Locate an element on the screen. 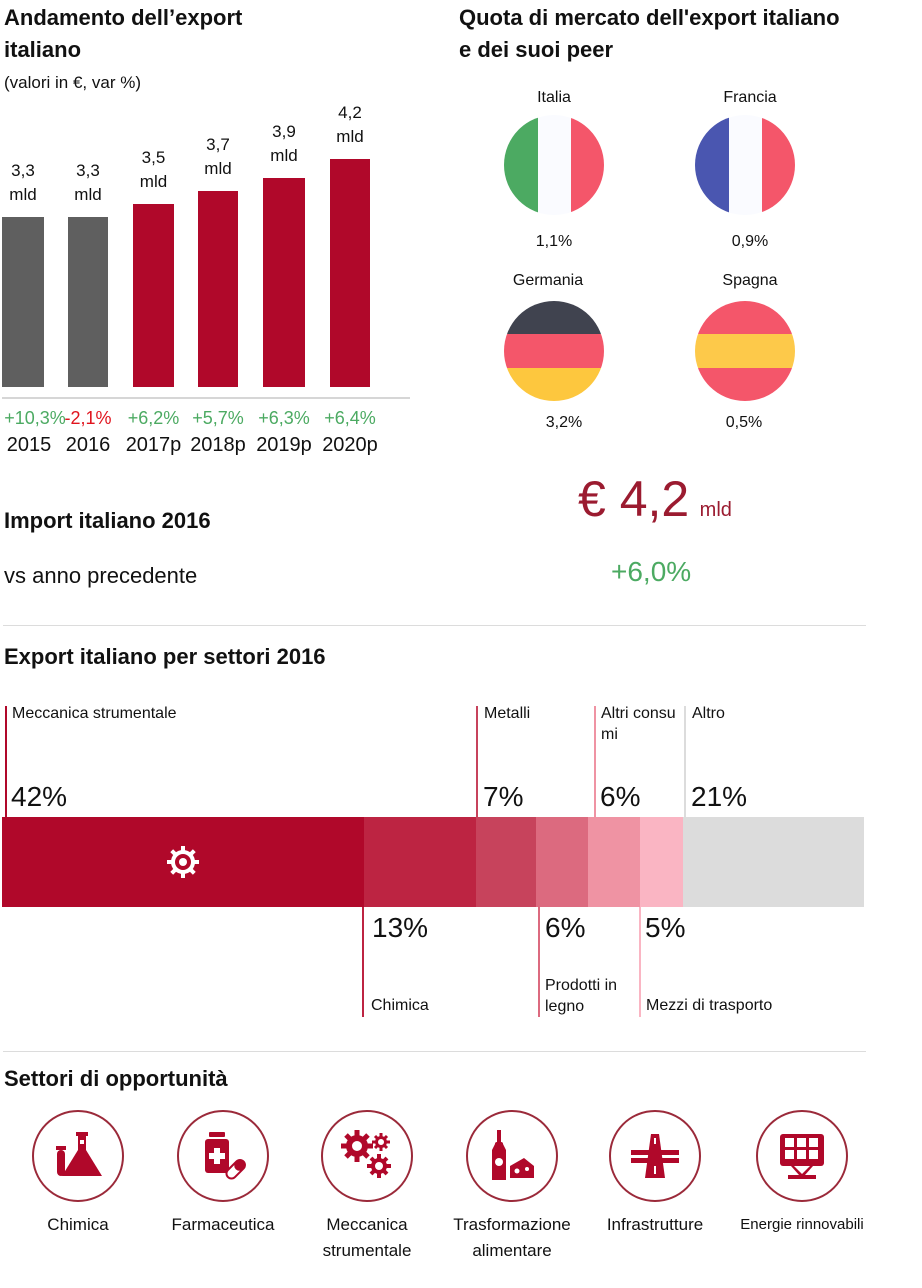 This screenshot has height=1288, width=922. sector-segment-meccanica-strumentale is located at coordinates (183, 862).